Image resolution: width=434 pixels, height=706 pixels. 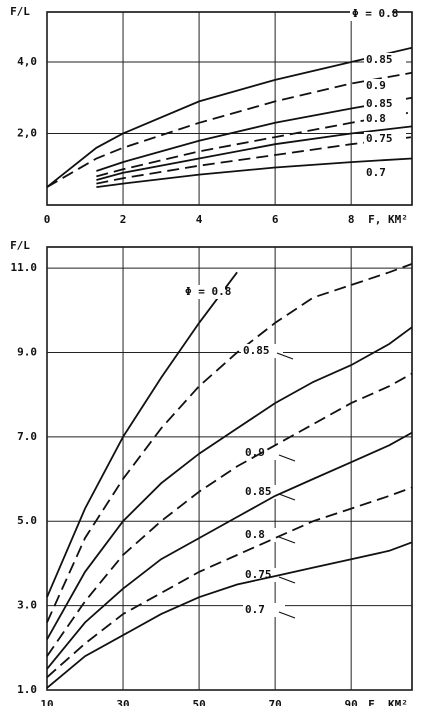 I want to click on series-label: 0.75, so click(x=379, y=138).